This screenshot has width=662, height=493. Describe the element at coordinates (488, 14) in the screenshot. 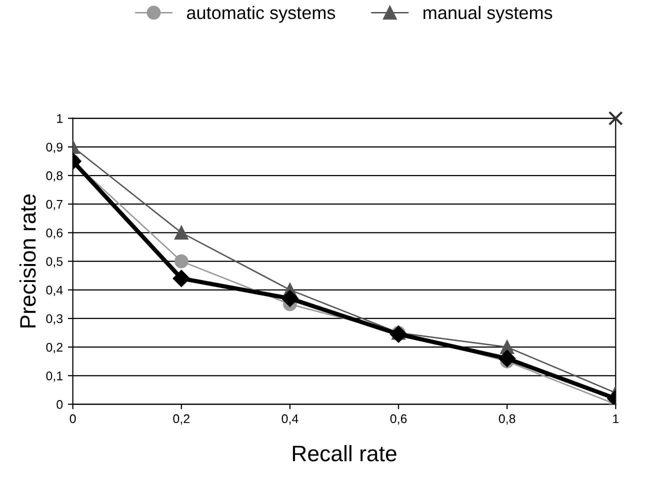

I see `legend-label: manual systems` at that location.